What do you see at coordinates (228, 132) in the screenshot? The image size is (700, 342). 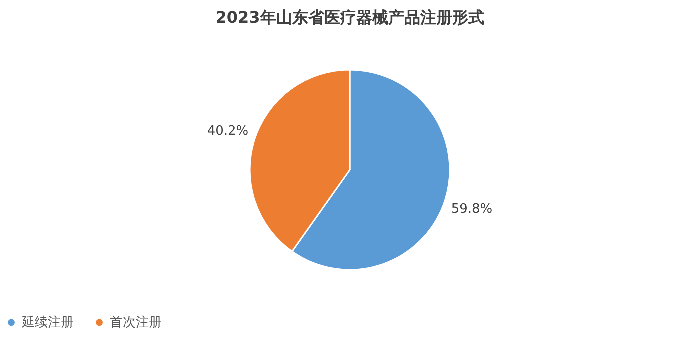 I see `data-label: 40.2%` at bounding box center [228, 132].